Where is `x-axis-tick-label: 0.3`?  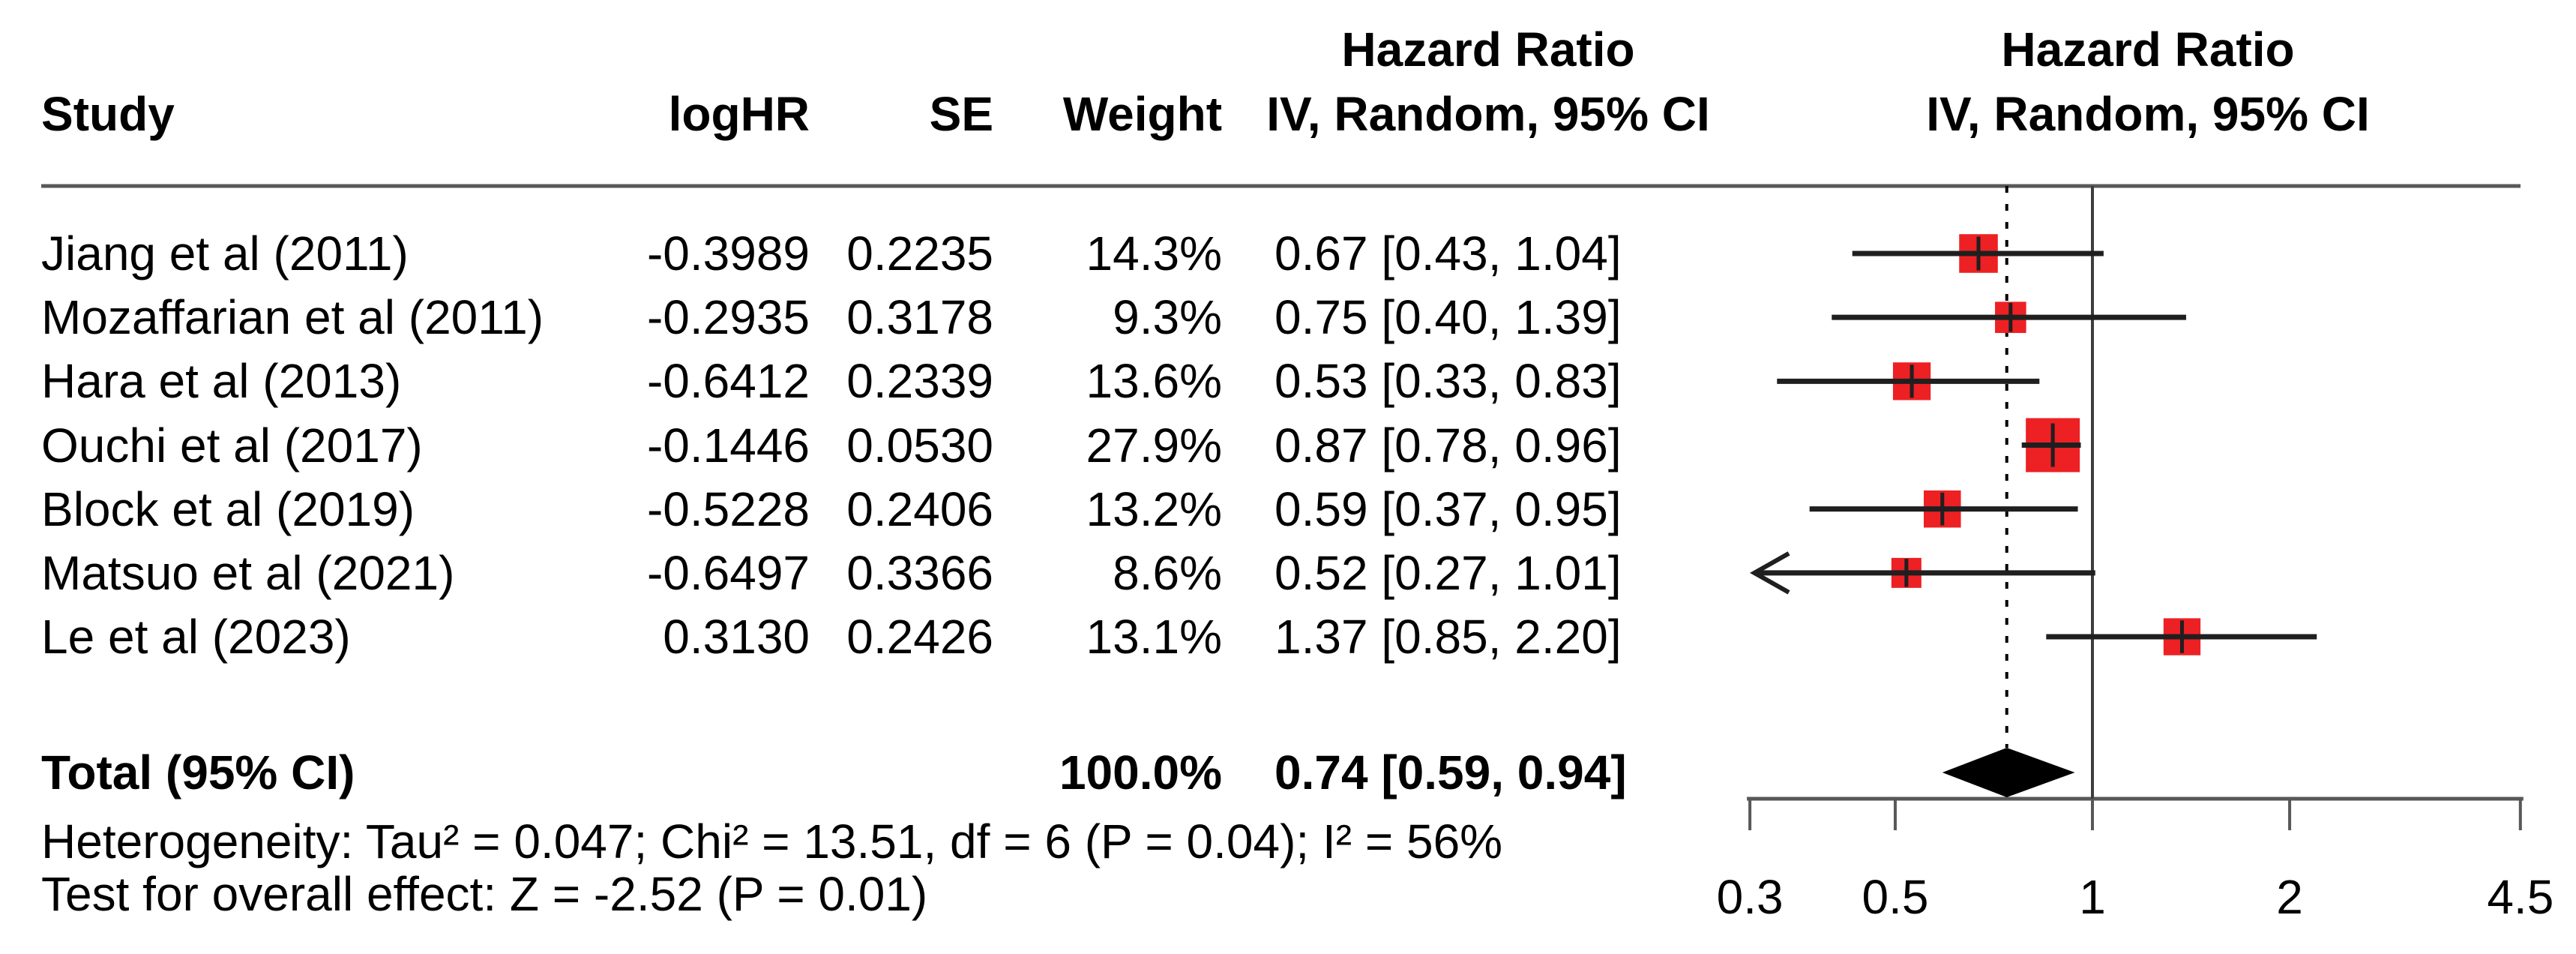 x-axis-tick-label: 0.3 is located at coordinates (1751, 897).